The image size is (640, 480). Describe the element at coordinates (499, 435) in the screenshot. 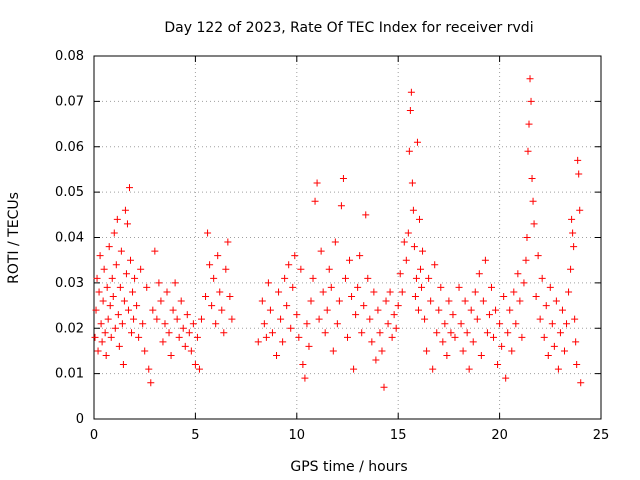

I see `x-tick-label: 20` at that location.